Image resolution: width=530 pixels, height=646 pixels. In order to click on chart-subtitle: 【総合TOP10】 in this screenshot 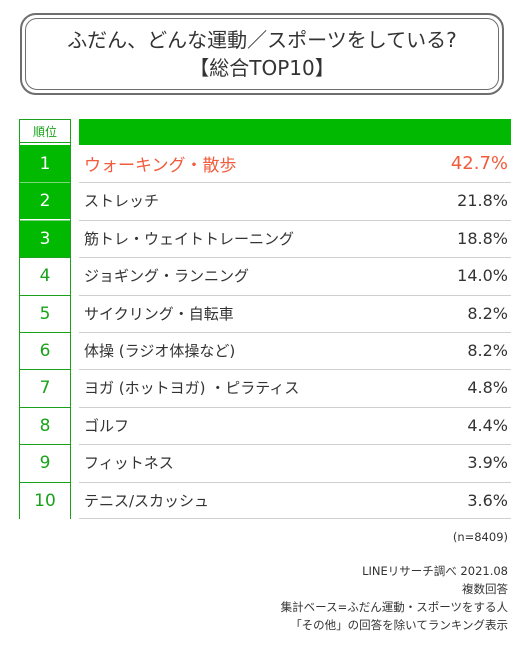, I will do `click(262, 68)`.